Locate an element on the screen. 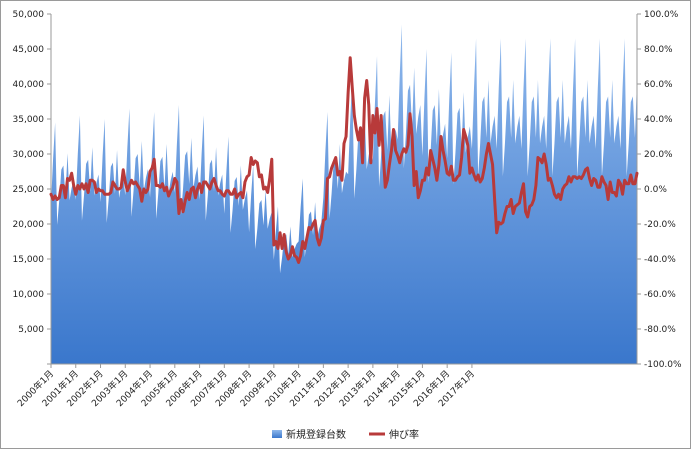 This screenshot has height=450, width=691. left-axis-tick-label: 50,000 is located at coordinates (29, 15).